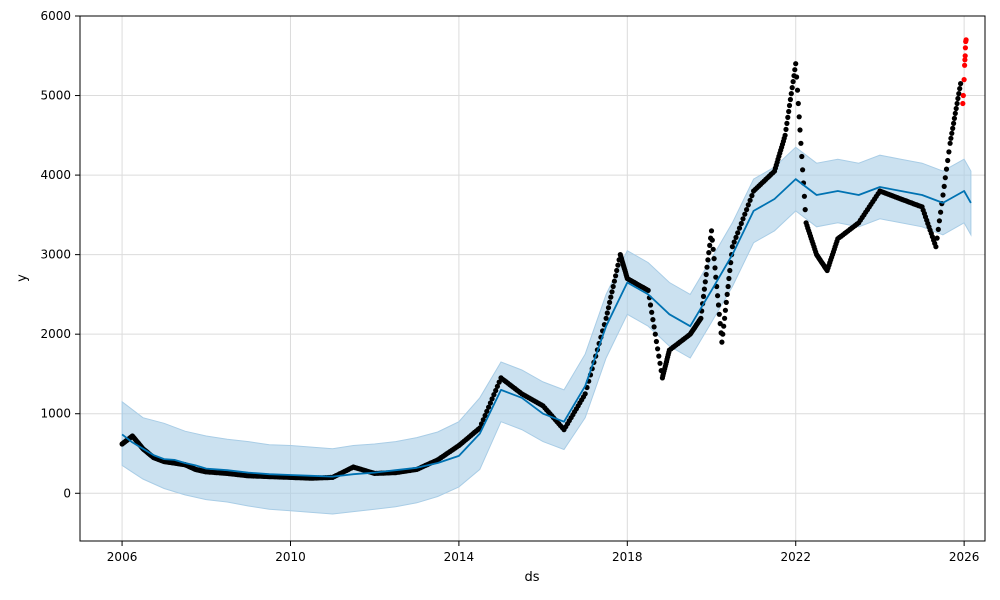 The width and height of the screenshot is (1000, 600). Describe the element at coordinates (60, 254) in the screenshot. I see `y-axis-ticks: 0 1000 2000 3000 4000 5000 6000` at that location.